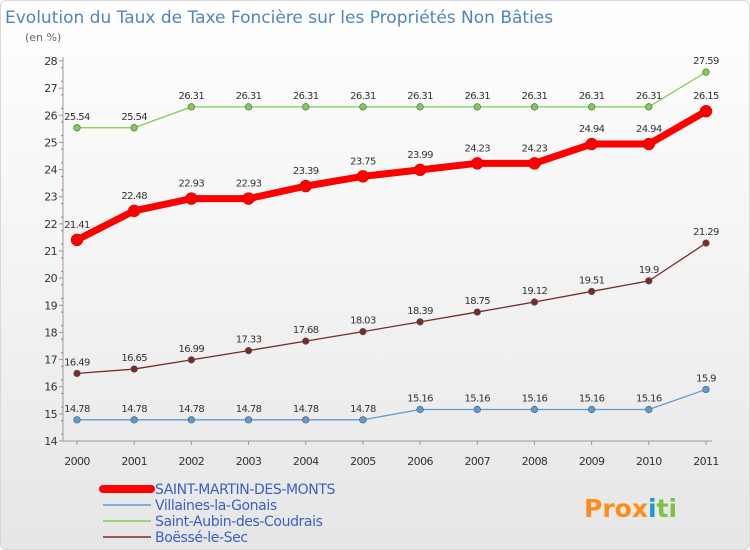  I want to click on data-label: 19.9, so click(649, 270).